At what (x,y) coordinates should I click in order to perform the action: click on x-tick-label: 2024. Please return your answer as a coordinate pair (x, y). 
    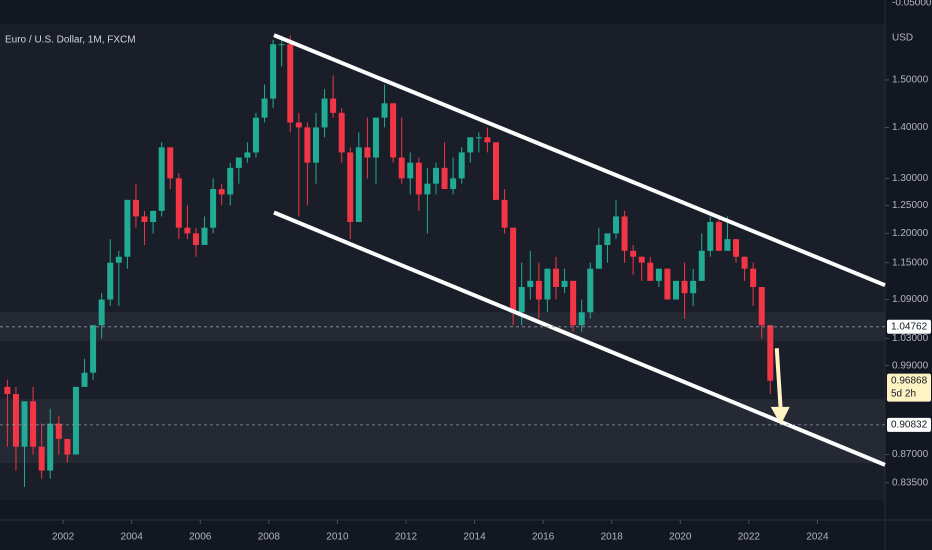
    Looking at the image, I should click on (817, 537).